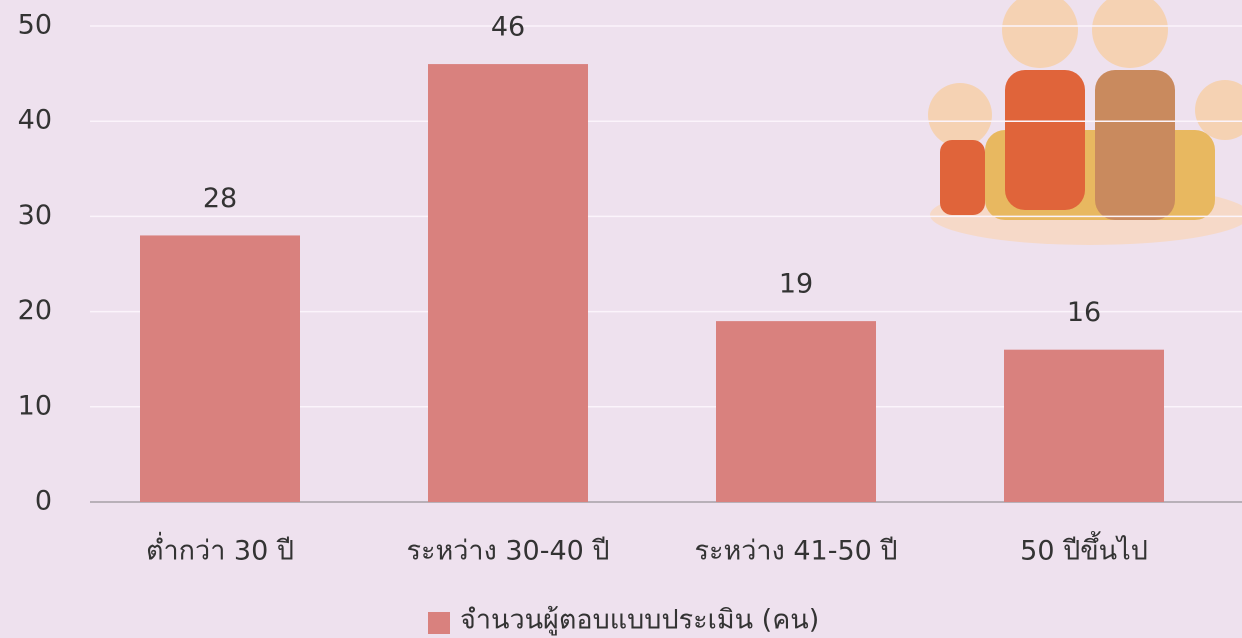 This screenshot has width=1242, height=638. Describe the element at coordinates (507, 551) in the screenshot. I see `x-tick-label: ระหว่าง 30-40 ปี` at that location.